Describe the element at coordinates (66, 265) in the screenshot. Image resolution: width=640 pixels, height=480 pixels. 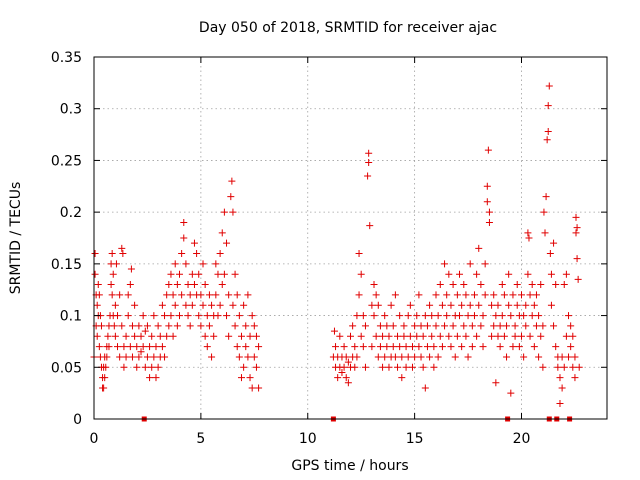
I see `y-tick-label: 0.15` at that location.